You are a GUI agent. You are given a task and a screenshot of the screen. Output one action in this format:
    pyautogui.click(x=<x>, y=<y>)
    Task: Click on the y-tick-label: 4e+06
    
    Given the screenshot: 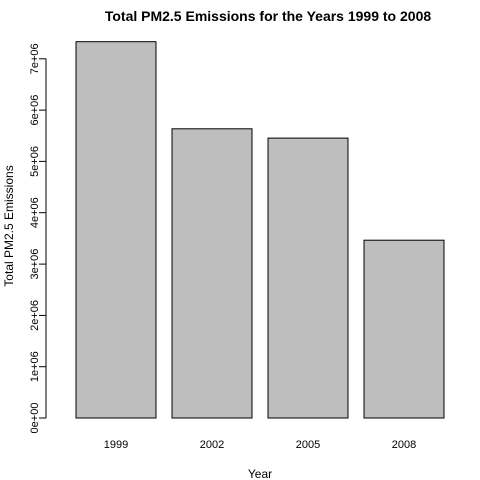 What is the action you would take?
    pyautogui.click(x=35, y=212)
    